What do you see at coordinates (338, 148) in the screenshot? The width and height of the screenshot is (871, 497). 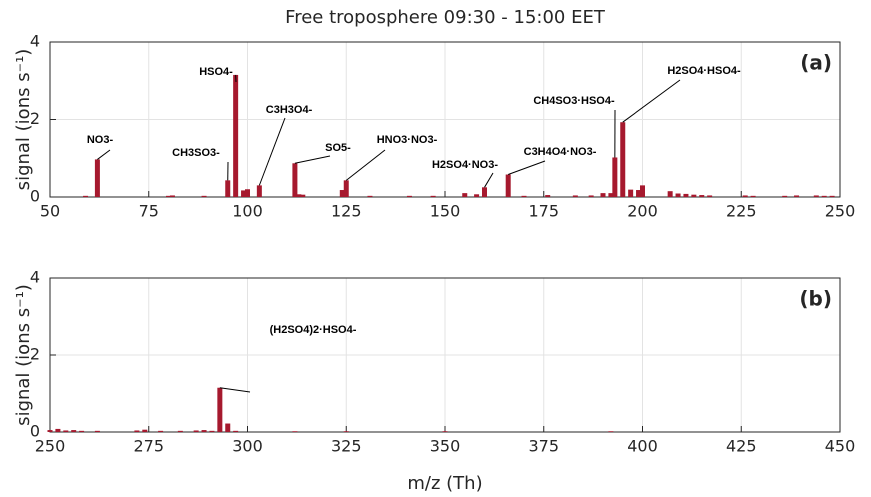 I see `annotation: SO5-` at bounding box center [338, 148].